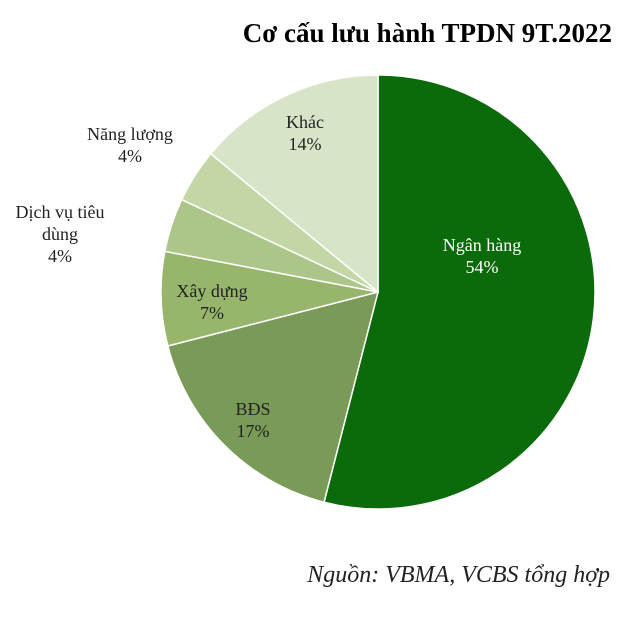  What do you see at coordinates (305, 133) in the screenshot?
I see `slice-label: Khác 14%` at bounding box center [305, 133].